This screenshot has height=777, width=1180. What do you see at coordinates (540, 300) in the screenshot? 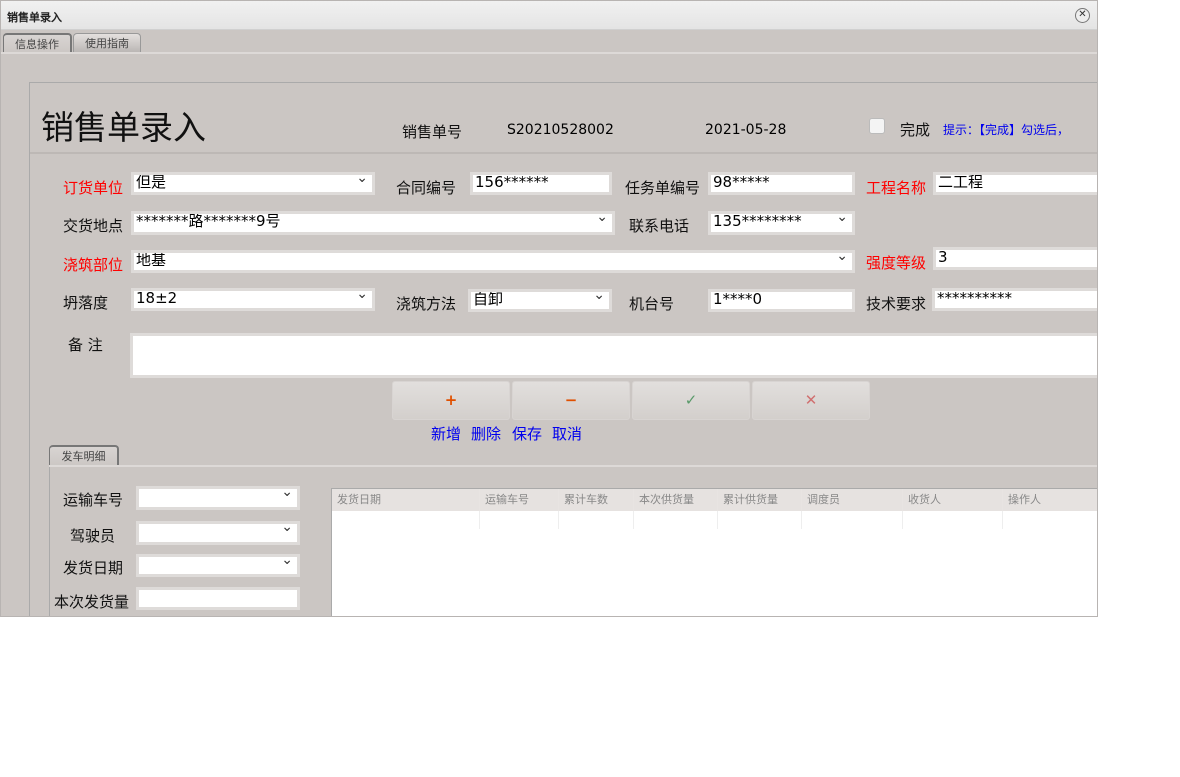
I see `method-select: 自卸` at bounding box center [540, 300].